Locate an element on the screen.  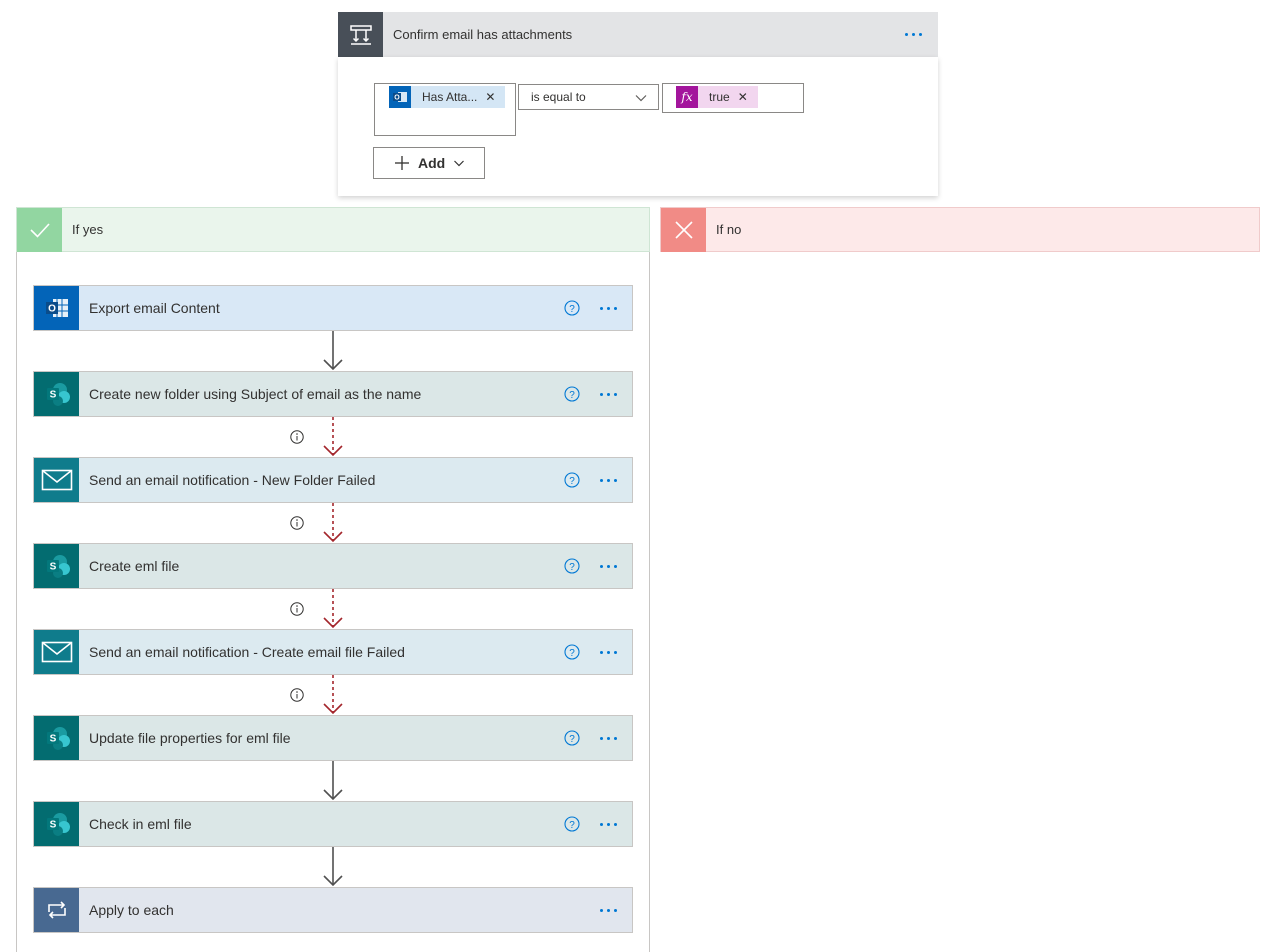
has-attachments-token: O Has Atta... ✕ is located at coordinates (447, 97).